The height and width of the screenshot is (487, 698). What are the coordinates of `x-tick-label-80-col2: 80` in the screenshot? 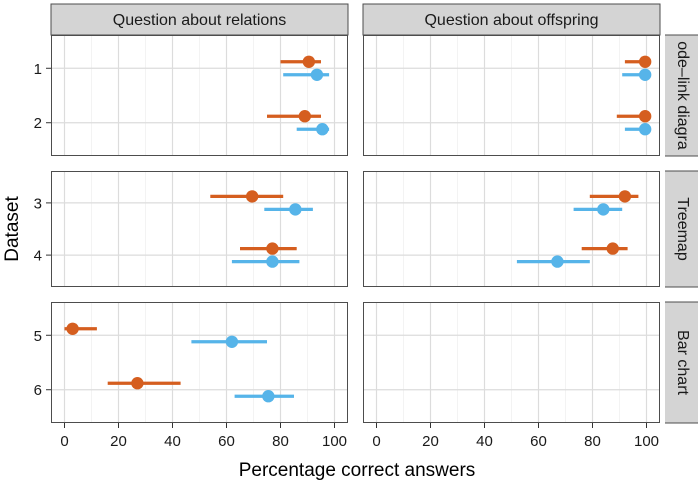 It's located at (592, 441).